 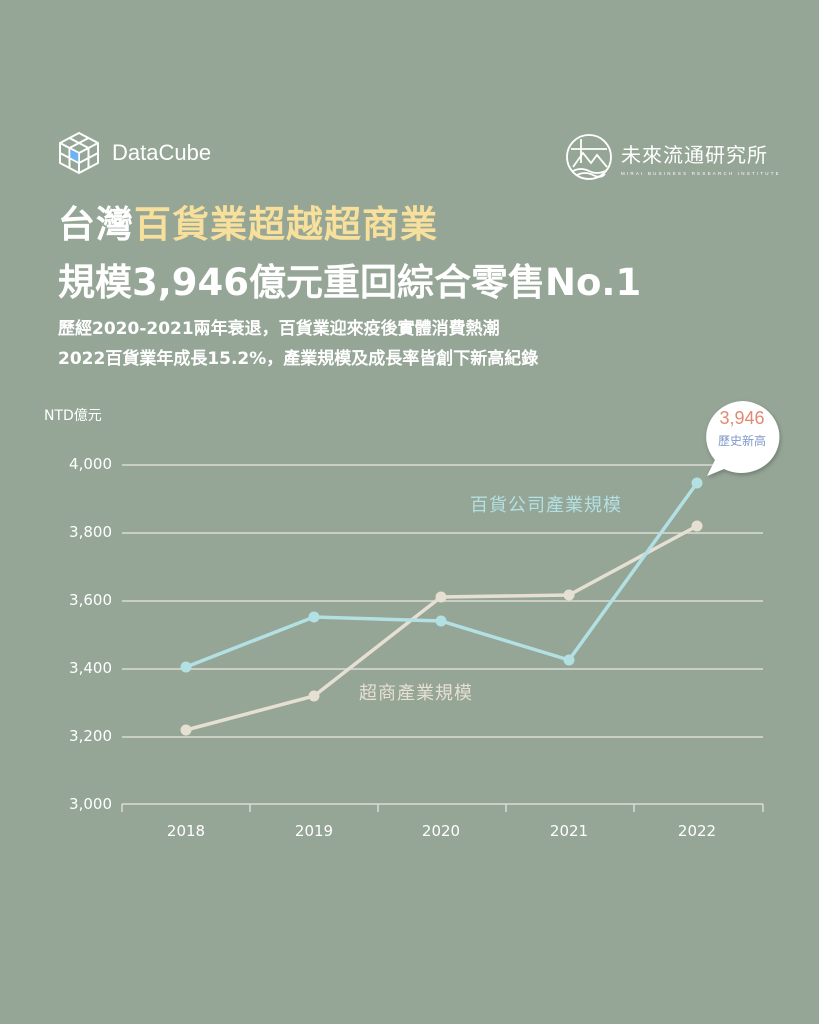 I want to click on series-label-department-store: 百貨公司產業規模, so click(x=546, y=505).